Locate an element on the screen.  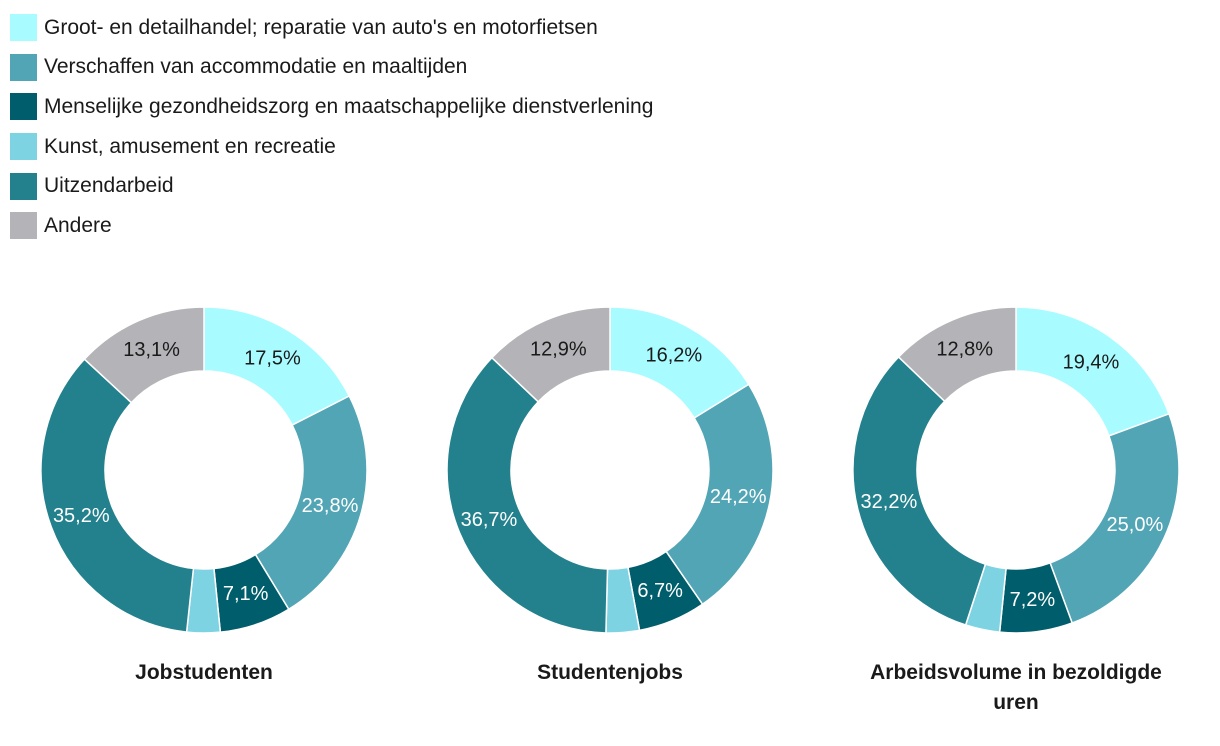
slice-label-groot-detailhandel: 17,5% is located at coordinates (272, 358).